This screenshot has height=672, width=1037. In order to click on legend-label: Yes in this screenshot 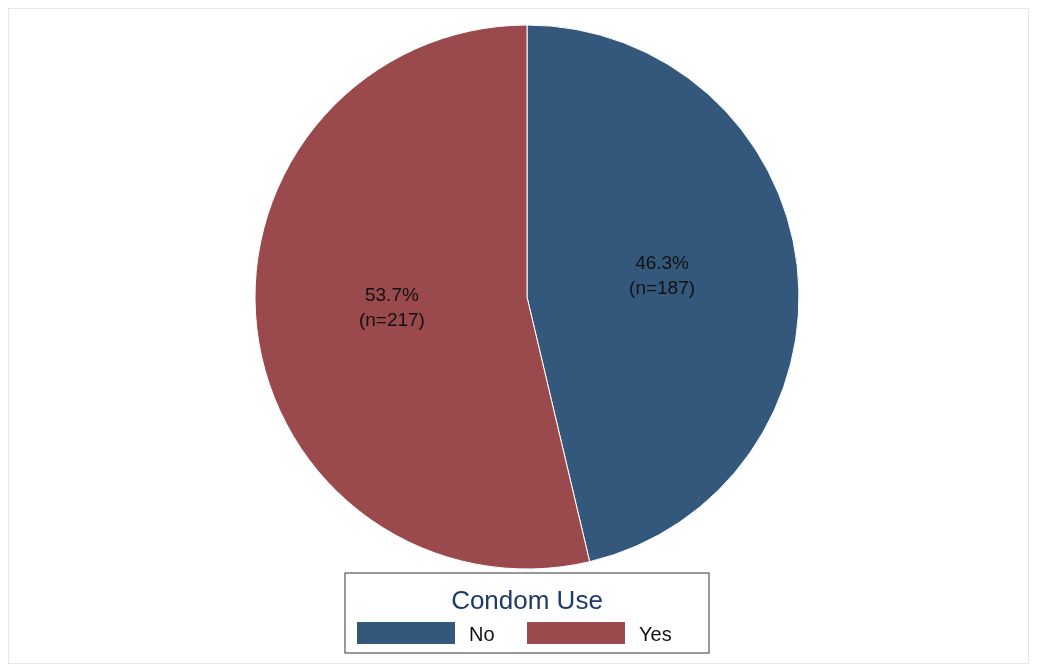, I will do `click(655, 634)`.